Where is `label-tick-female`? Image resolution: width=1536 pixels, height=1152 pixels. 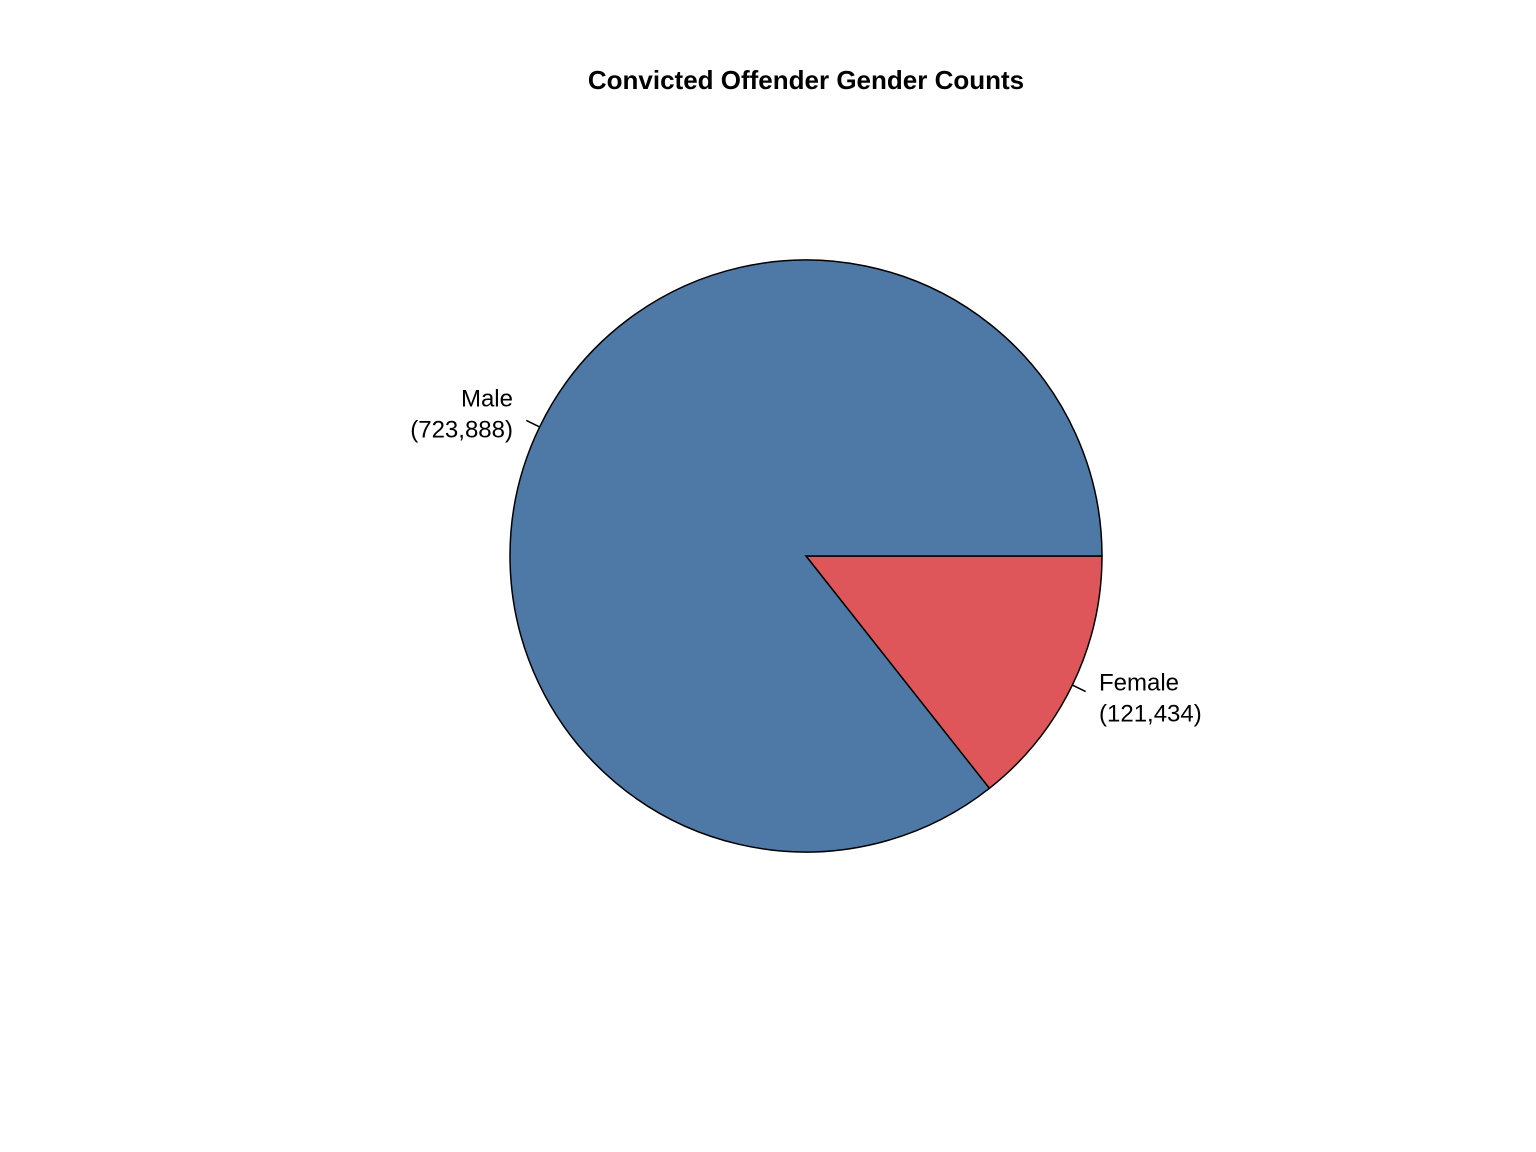
label-tick-female is located at coordinates (1079, 688).